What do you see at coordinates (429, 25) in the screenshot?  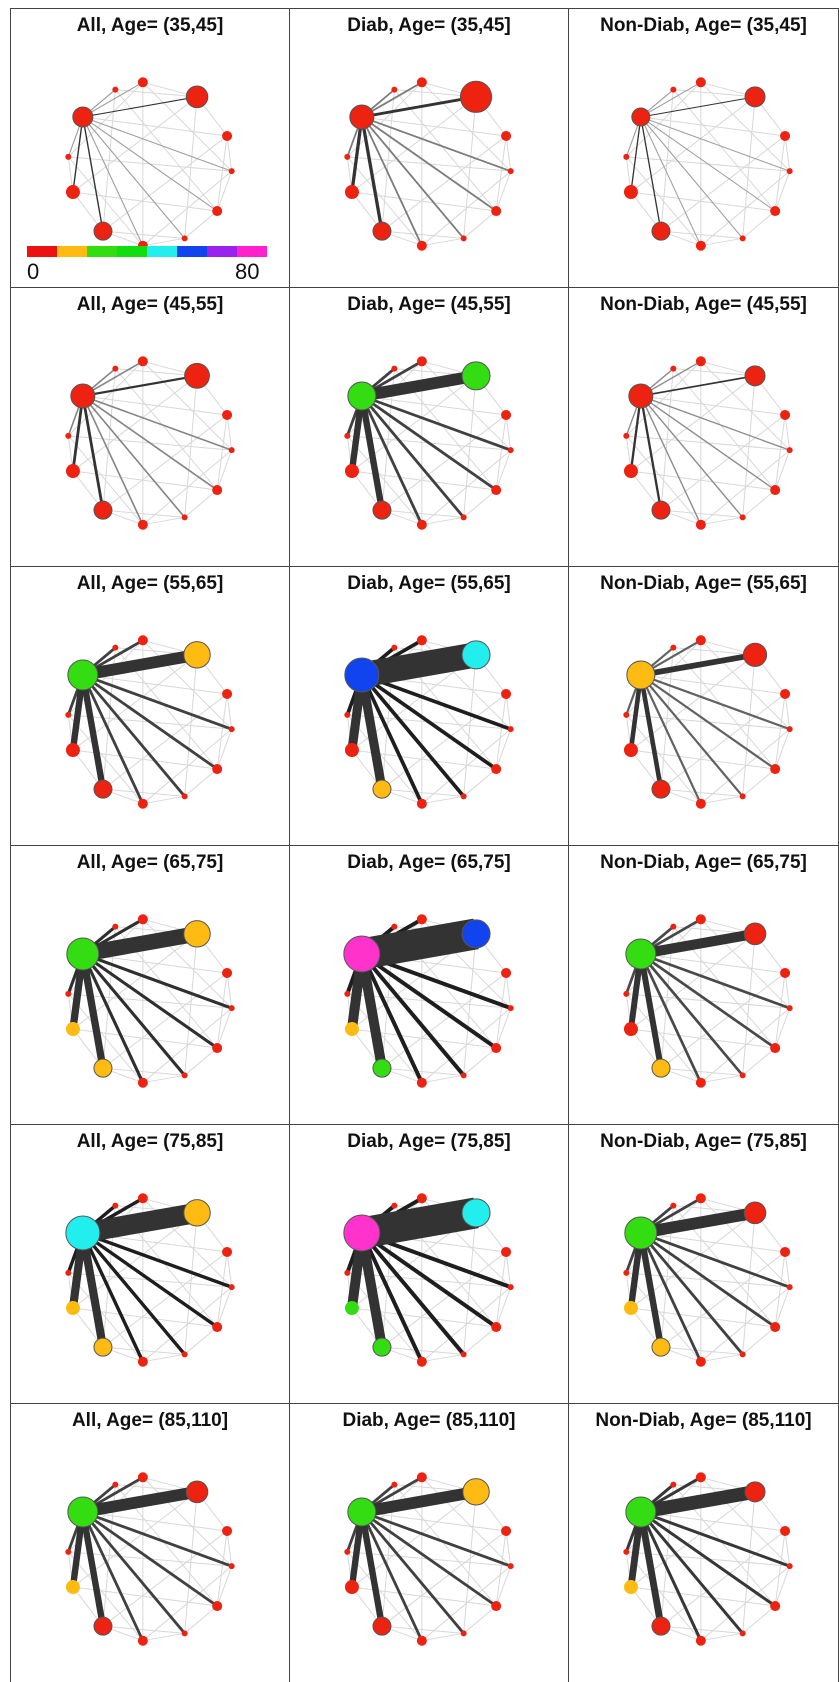 I see `panel-title: Diab, Age= (35,45]` at bounding box center [429, 25].